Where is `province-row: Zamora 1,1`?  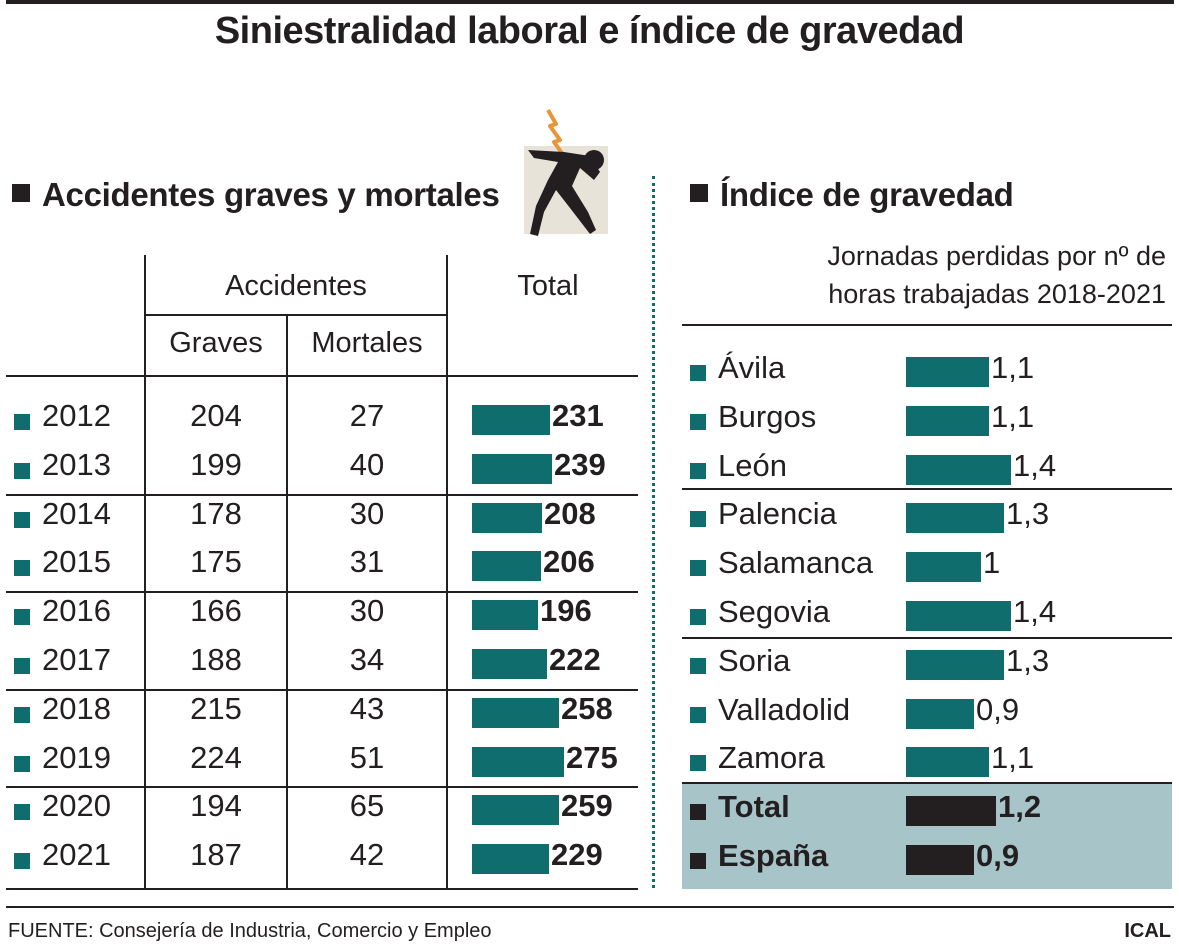
province-row: Zamora 1,1 is located at coordinates (927, 764).